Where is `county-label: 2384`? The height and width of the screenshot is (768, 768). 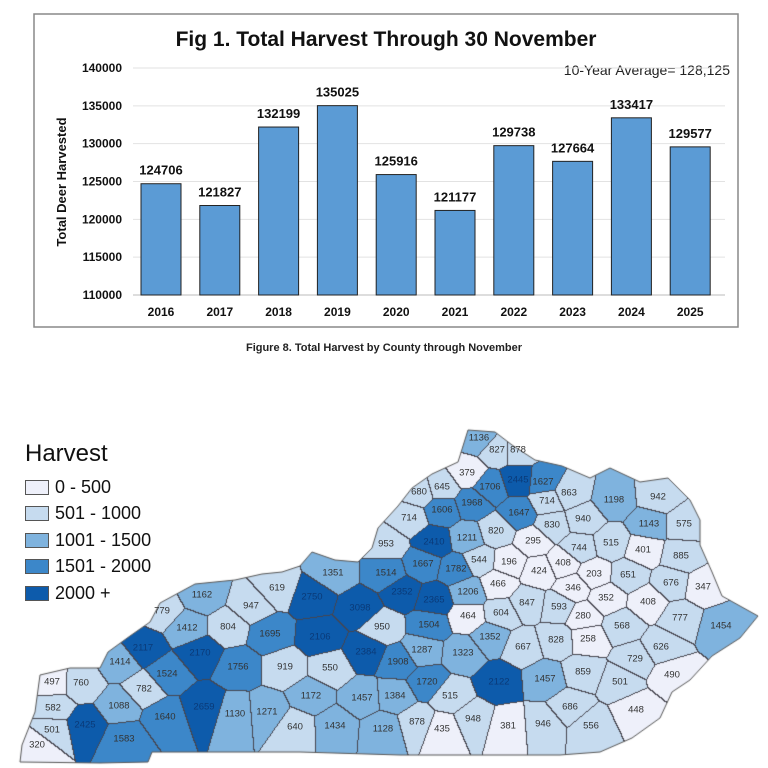
county-label: 2384 is located at coordinates (366, 652).